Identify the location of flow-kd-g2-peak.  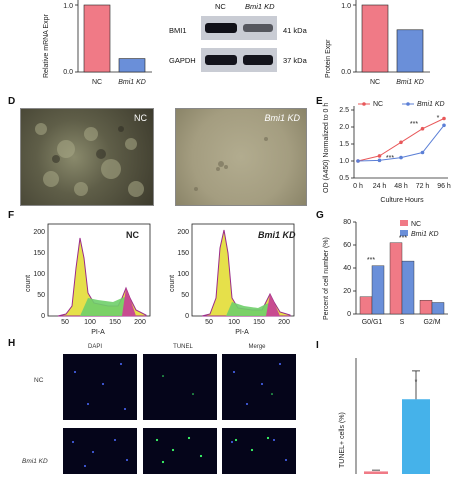
(273, 305).